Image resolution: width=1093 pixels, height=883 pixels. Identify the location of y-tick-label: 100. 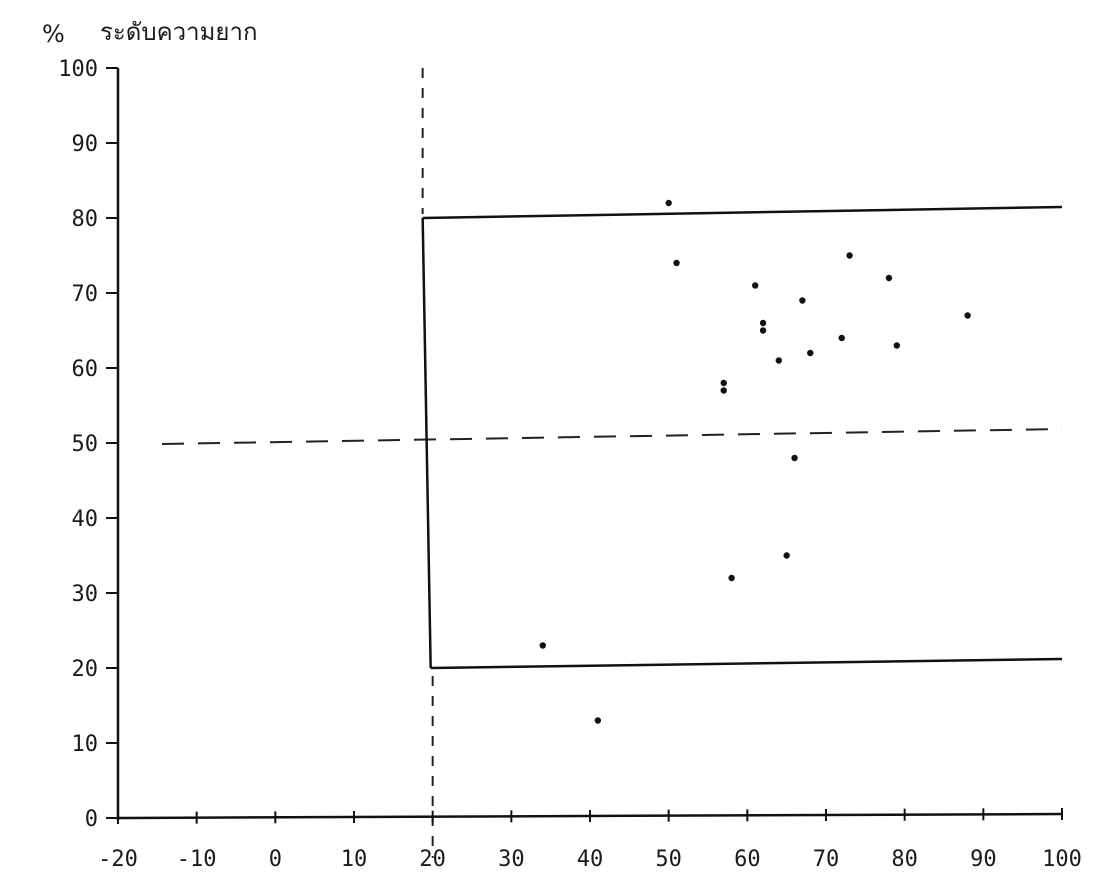
(78, 69).